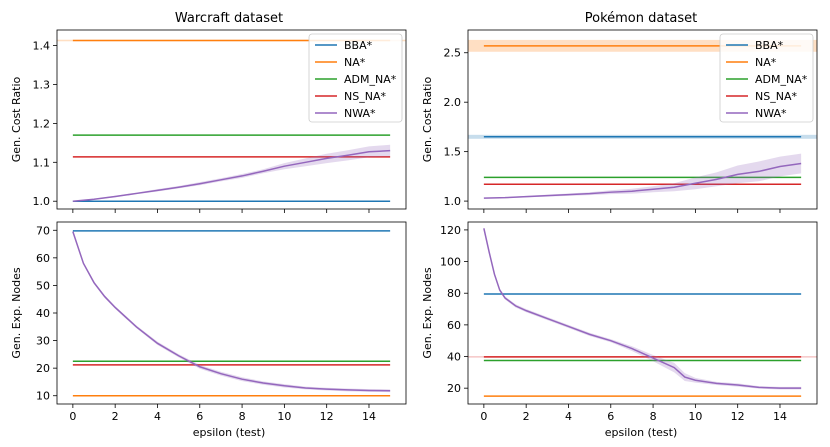 The image size is (830, 447). Describe the element at coordinates (454, 388) in the screenshot. I see `pokemon-nodes-ytick-label: 20` at that location.